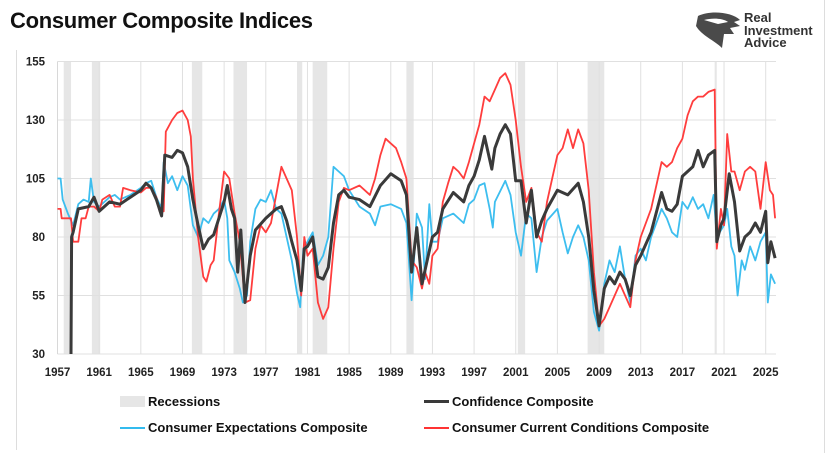  Describe the element at coordinates (765, 42) in the screenshot. I see `logo-line: Advice` at that location.